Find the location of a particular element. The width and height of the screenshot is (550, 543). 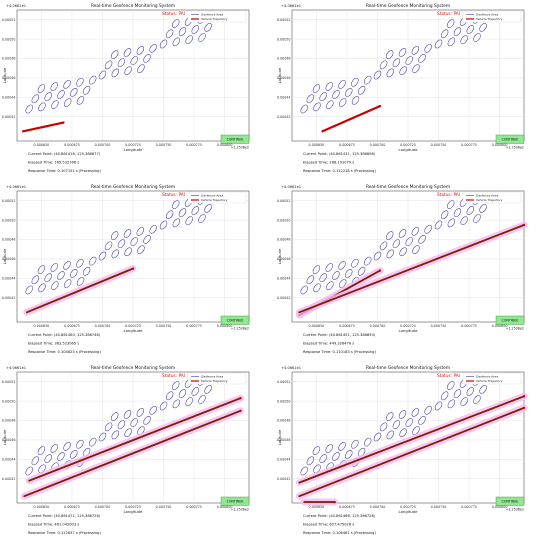

info-line-3: Response Time: 0.108461 s (Processing) is located at coordinates (339, 533).